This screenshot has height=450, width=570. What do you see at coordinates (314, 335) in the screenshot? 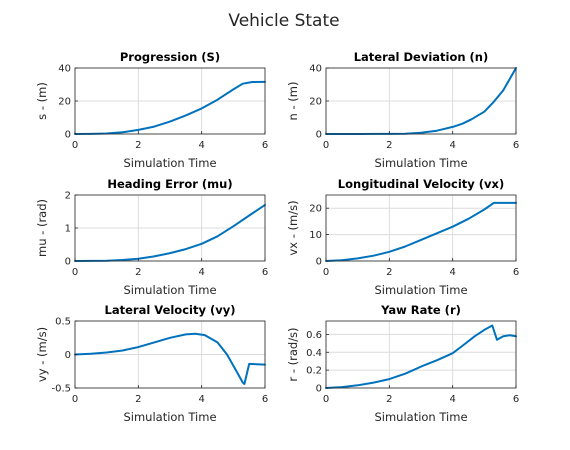
I see `y-tick-label: 0.6` at bounding box center [314, 335].